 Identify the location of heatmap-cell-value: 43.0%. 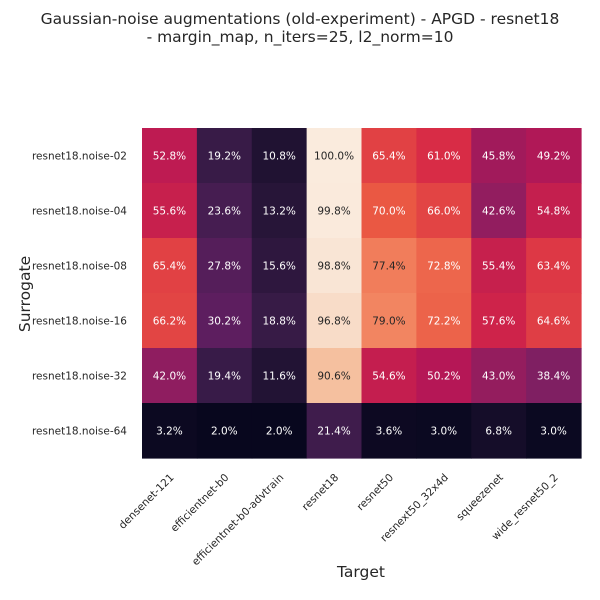
(498, 377).